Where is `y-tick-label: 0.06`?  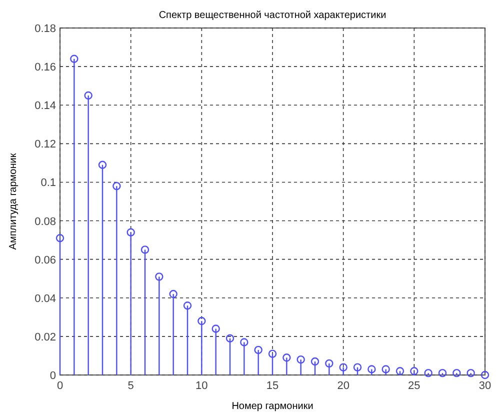 y-tick-label: 0.06 is located at coordinates (45, 260).